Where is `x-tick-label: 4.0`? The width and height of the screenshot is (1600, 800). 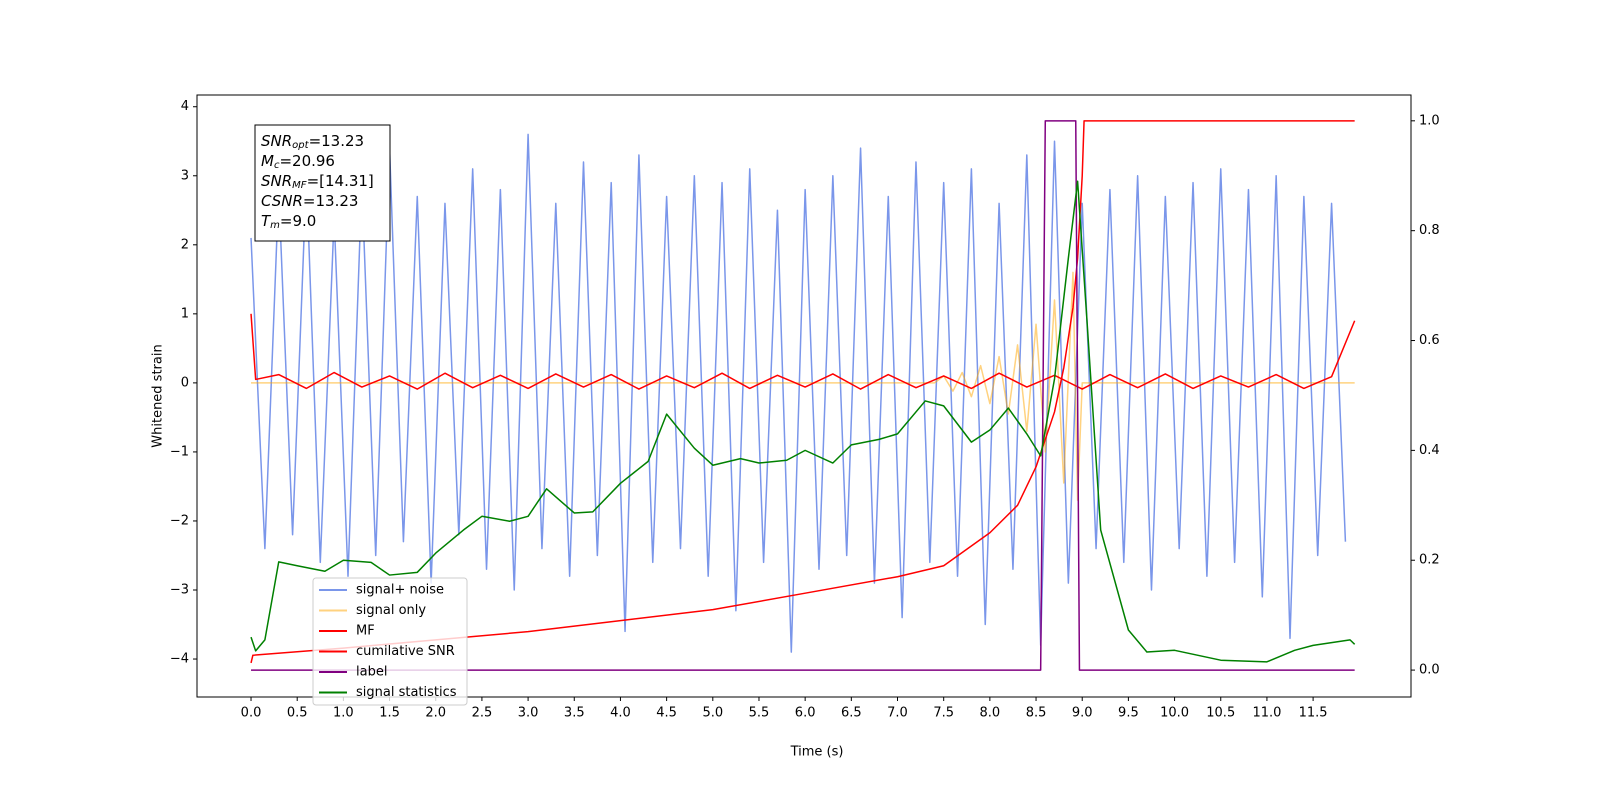 x-tick-label: 4.0 is located at coordinates (620, 713).